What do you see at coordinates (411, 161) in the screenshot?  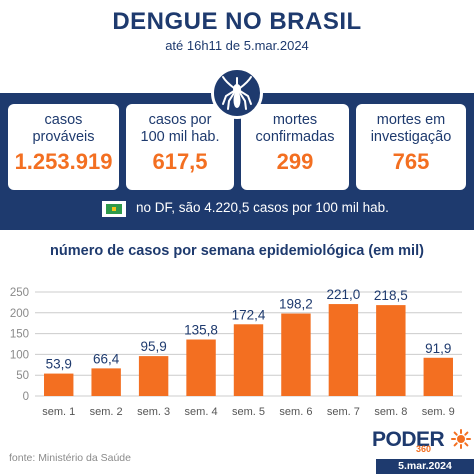 I see `card-value: 765` at bounding box center [411, 161].